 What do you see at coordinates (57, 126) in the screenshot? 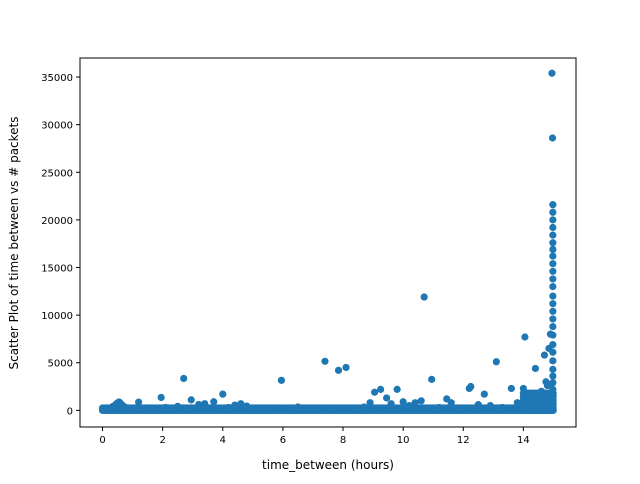
I see `y-tick-label: 30000` at bounding box center [57, 126].